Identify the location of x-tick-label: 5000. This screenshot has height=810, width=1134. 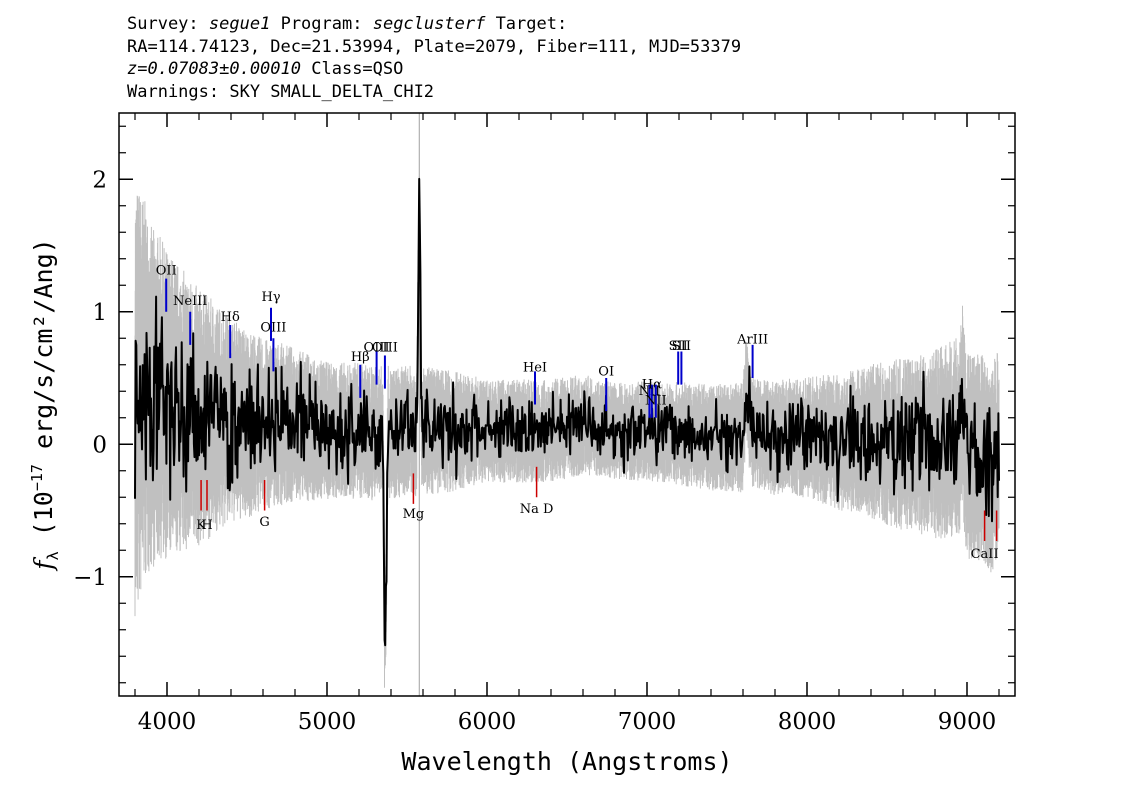
(327, 722).